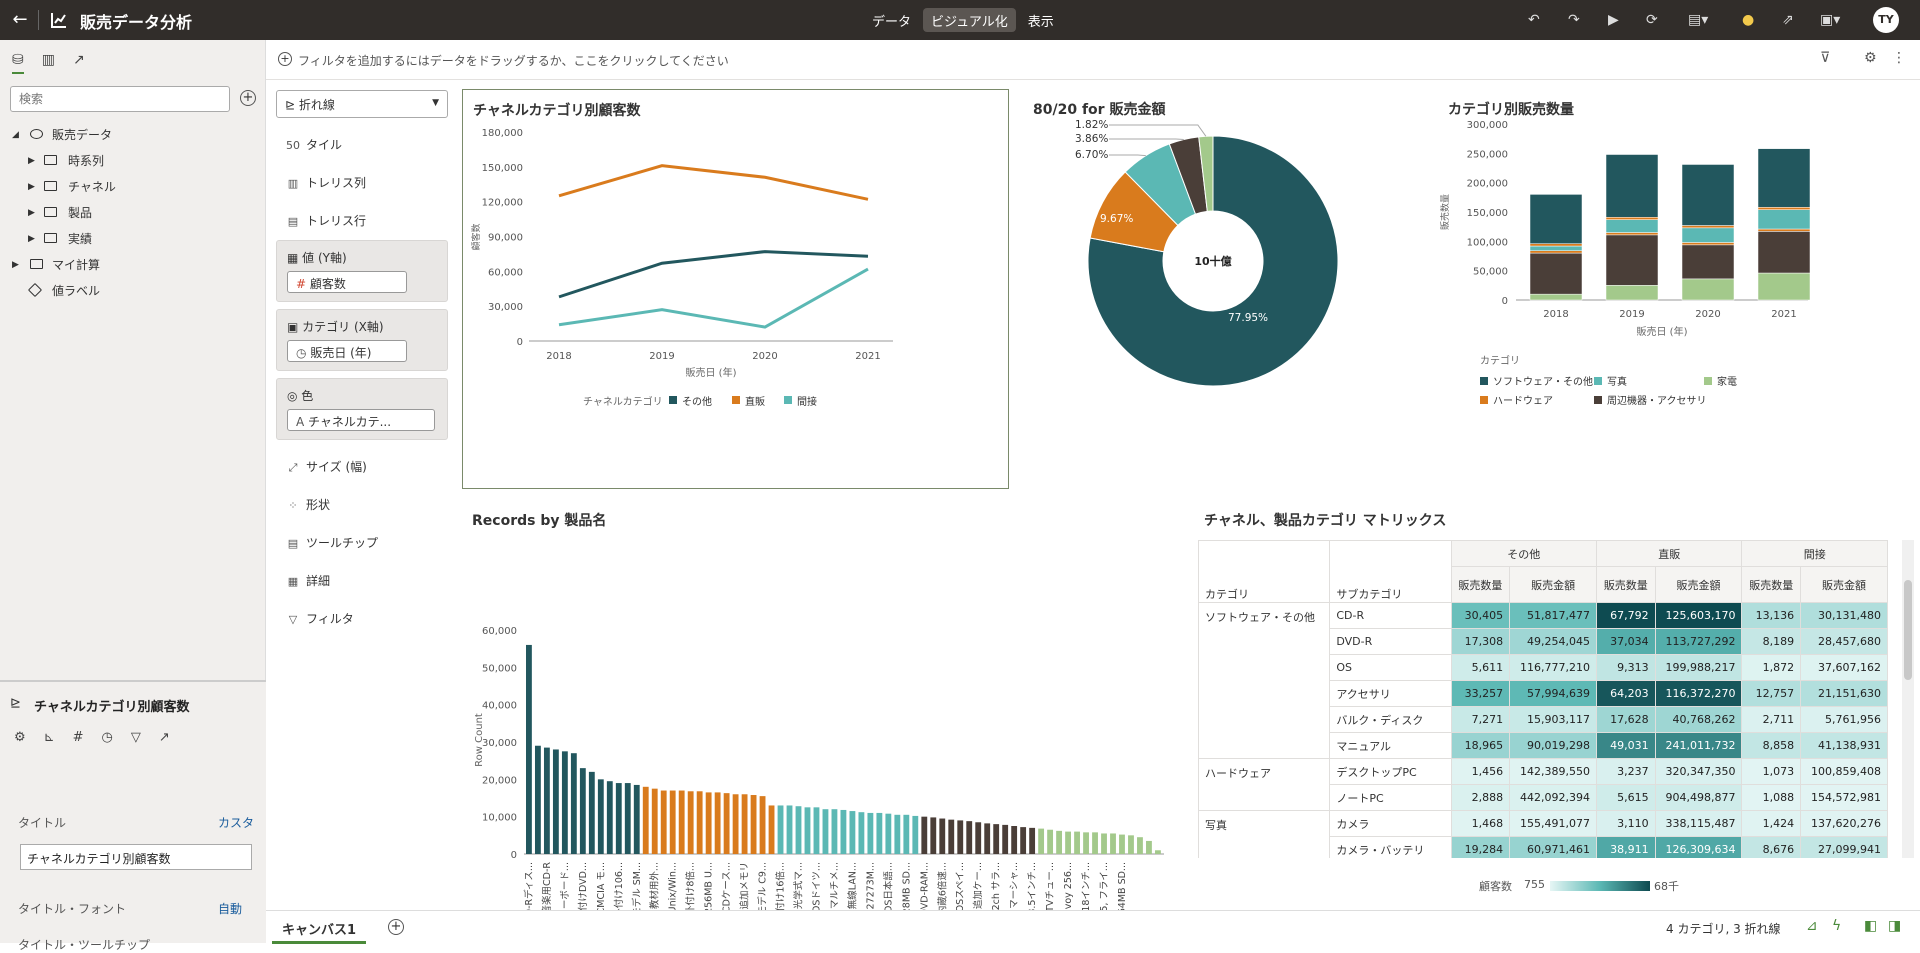 The width and height of the screenshot is (1920, 953). What do you see at coordinates (1844, 668) in the screenshot?
I see `value-cell: 37,607,162` at bounding box center [1844, 668].